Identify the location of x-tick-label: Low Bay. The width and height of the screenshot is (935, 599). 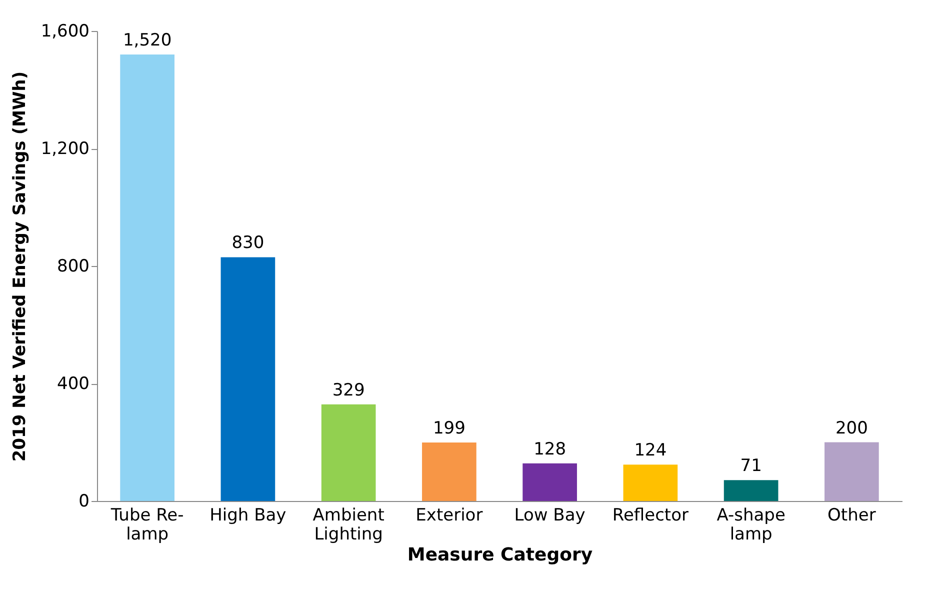
(550, 516).